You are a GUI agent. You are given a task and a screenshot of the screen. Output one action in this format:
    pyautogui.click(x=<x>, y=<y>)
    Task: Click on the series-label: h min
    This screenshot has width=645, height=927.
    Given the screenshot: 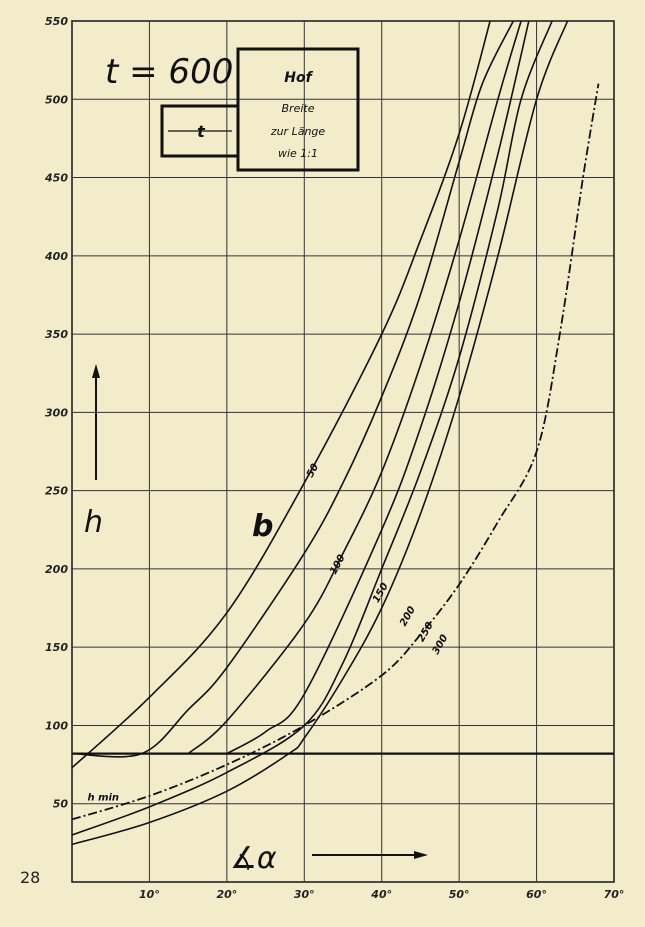 What is the action you would take?
    pyautogui.click(x=103, y=798)
    